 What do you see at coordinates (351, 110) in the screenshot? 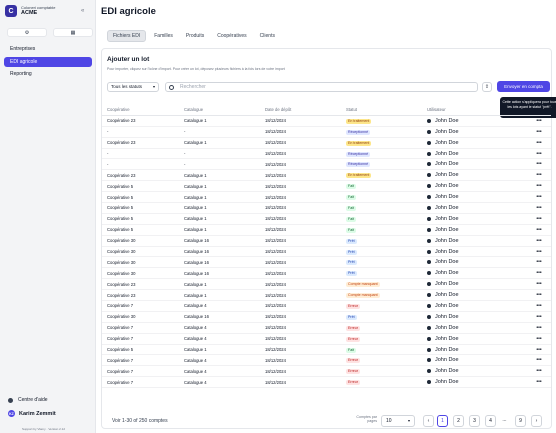
I see `header-status: Statut` at bounding box center [351, 110].